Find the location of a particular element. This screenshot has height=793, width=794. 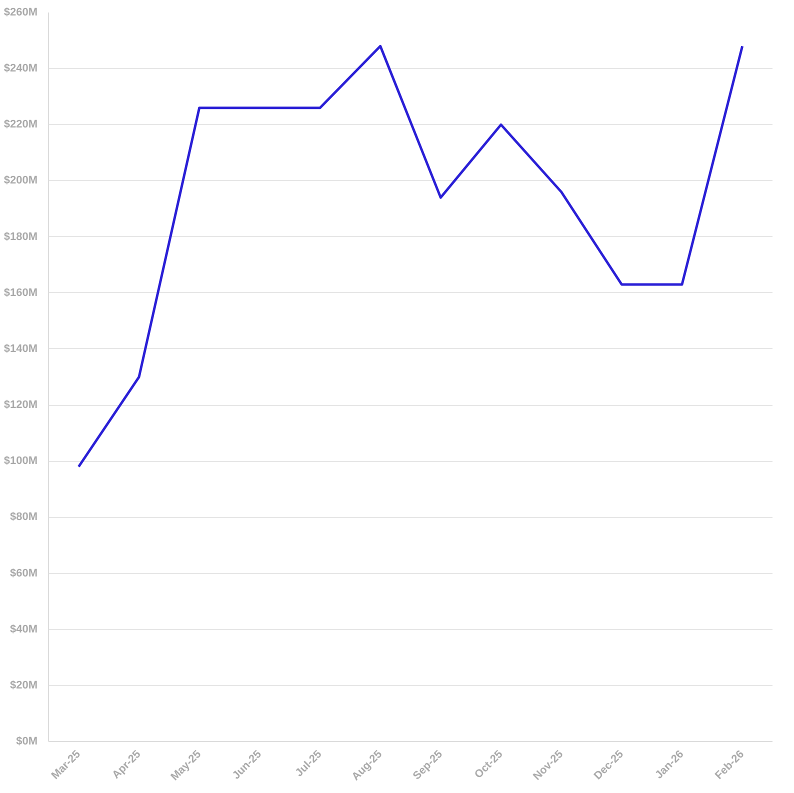

y-tick-label: $160M is located at coordinates (21, 292).